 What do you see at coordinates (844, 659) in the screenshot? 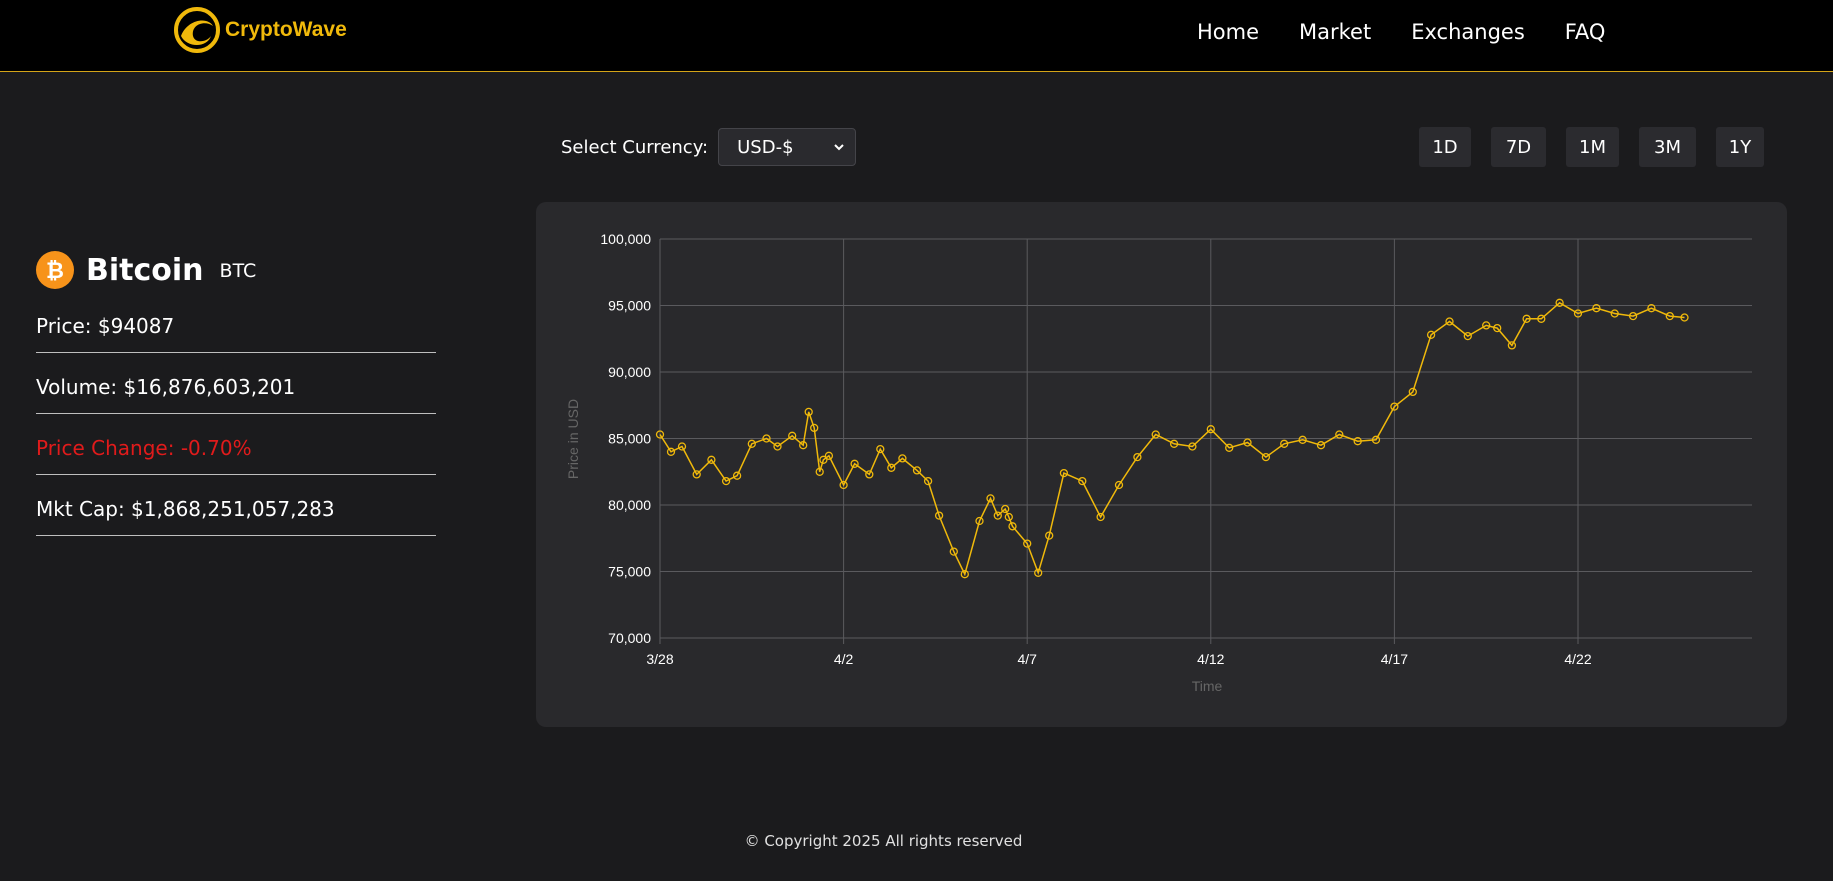
I see `x-tick-label: 4/2` at bounding box center [844, 659].